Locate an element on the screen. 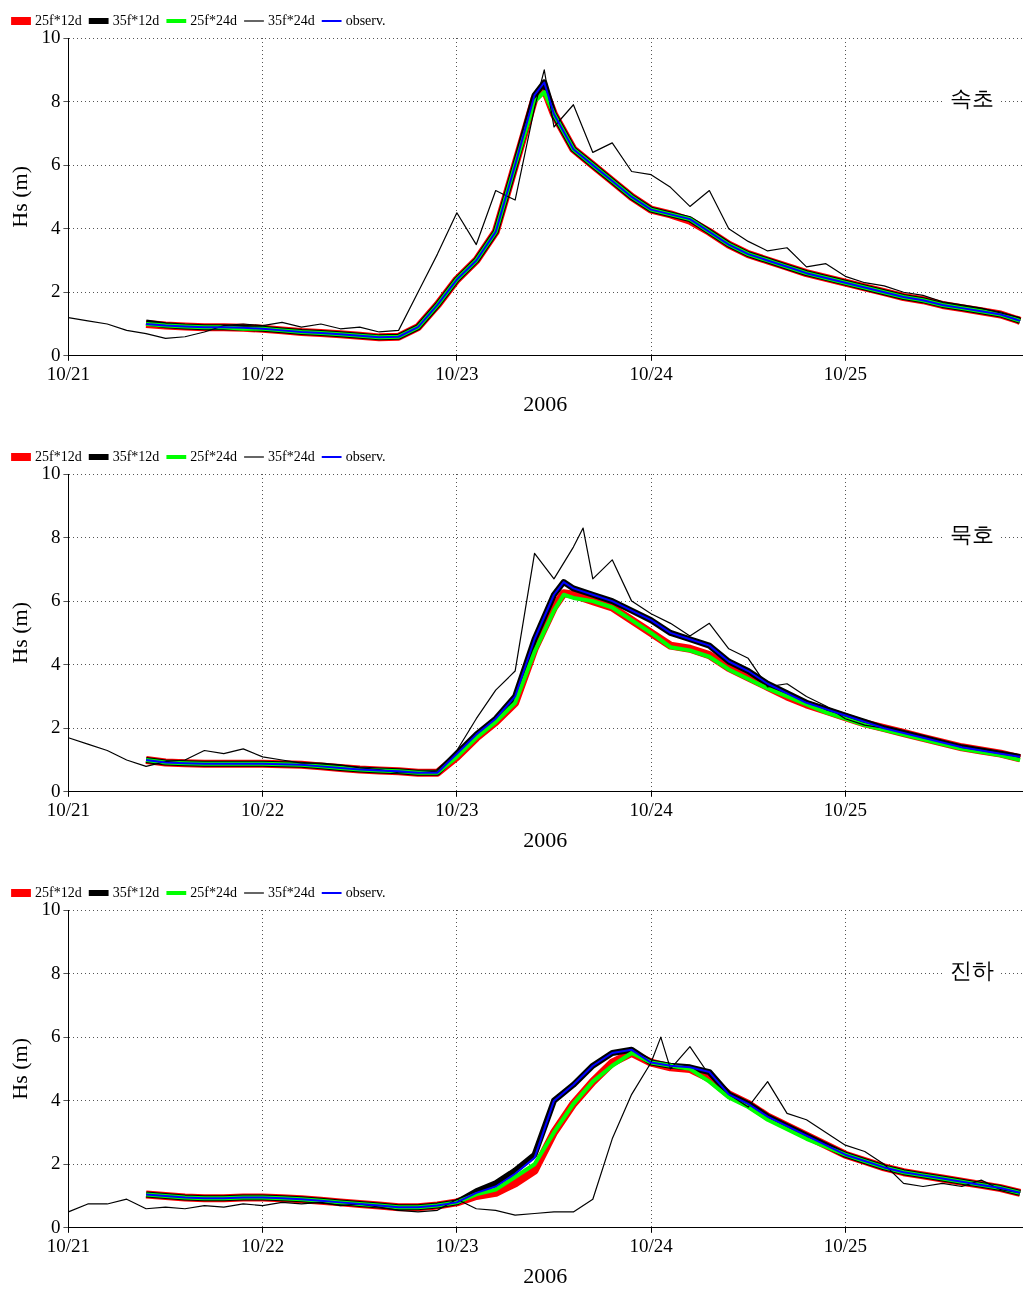  annotation: 속초 is located at coordinates (972, 98).